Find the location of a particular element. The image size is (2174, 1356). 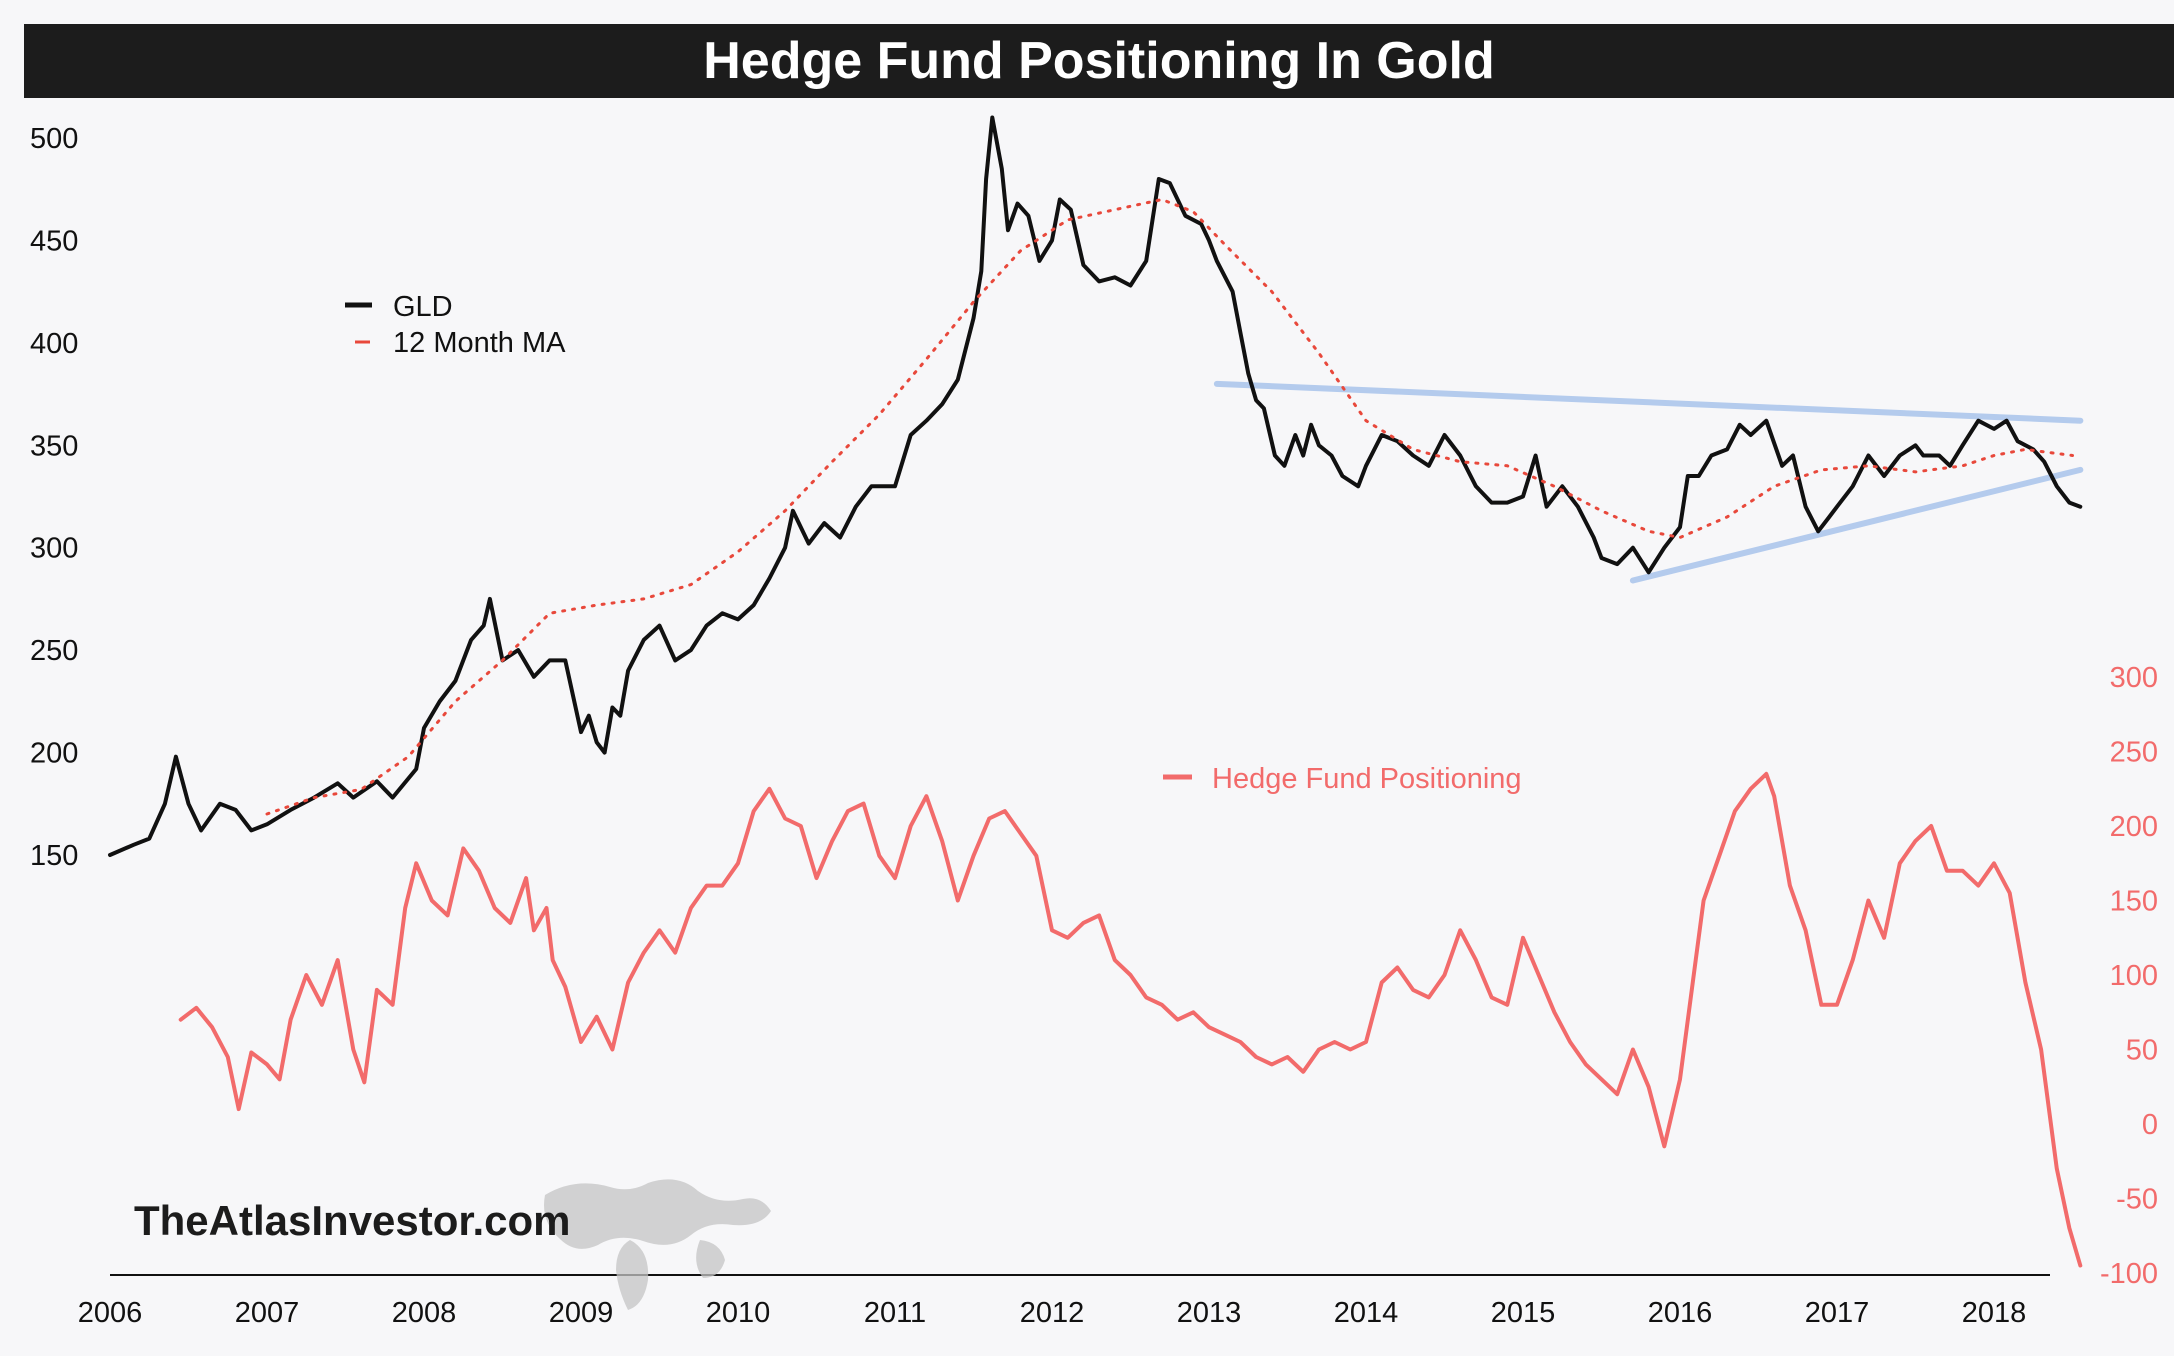

x-tick-label: 2016 is located at coordinates (1680, 1313).